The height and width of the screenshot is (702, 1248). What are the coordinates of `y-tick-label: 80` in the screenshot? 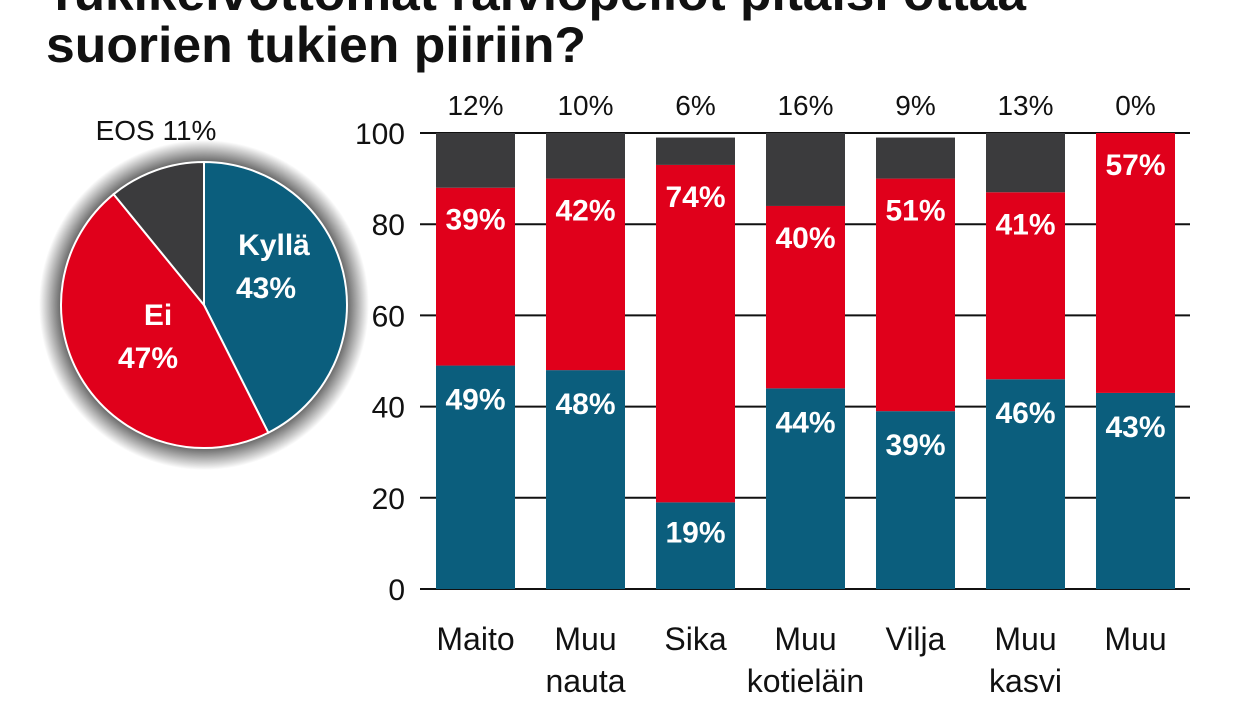 It's located at (388, 225).